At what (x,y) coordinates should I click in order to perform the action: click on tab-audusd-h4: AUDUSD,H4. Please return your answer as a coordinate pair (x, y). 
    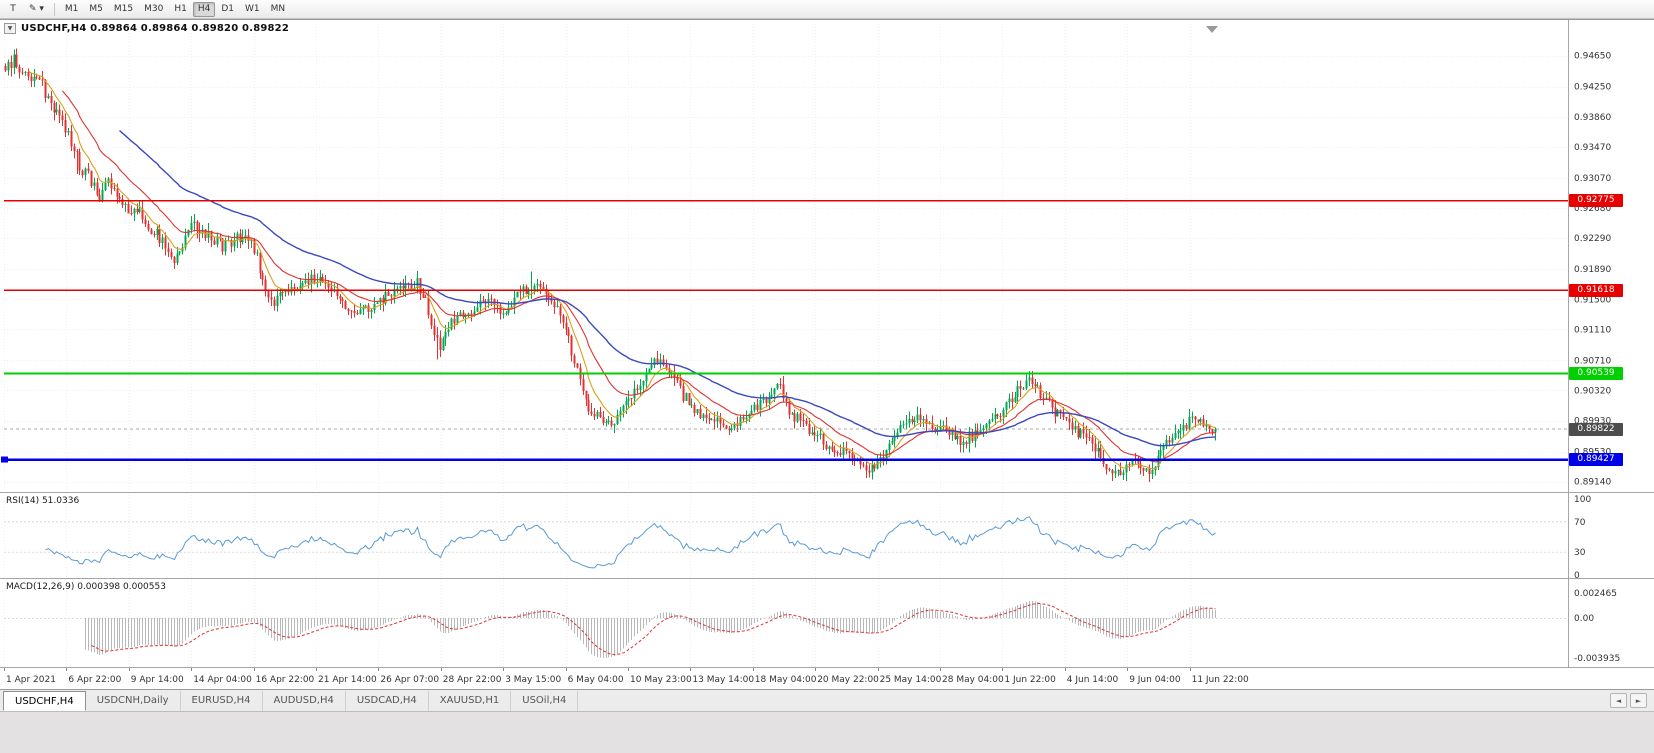
    Looking at the image, I should click on (304, 701).